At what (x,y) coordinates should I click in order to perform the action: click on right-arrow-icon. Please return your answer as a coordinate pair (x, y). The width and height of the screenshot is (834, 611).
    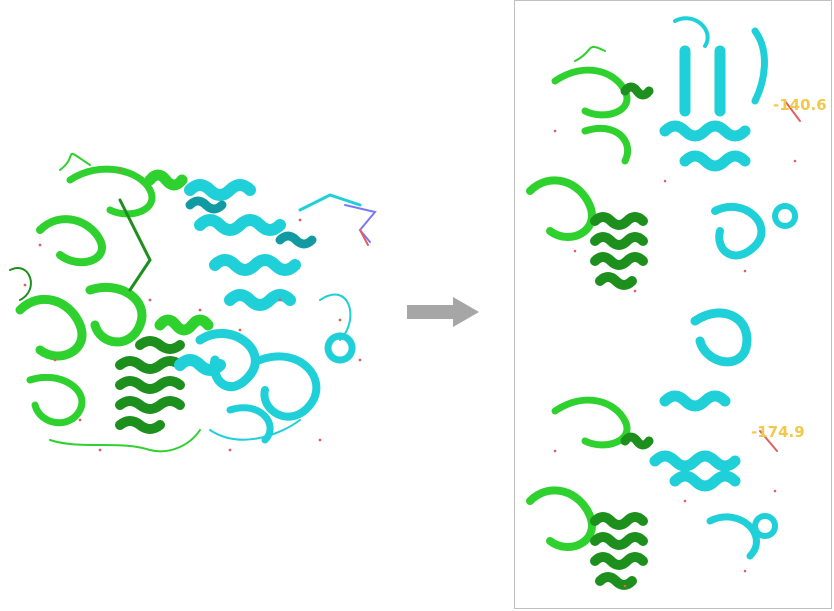
    Looking at the image, I should click on (443, 312).